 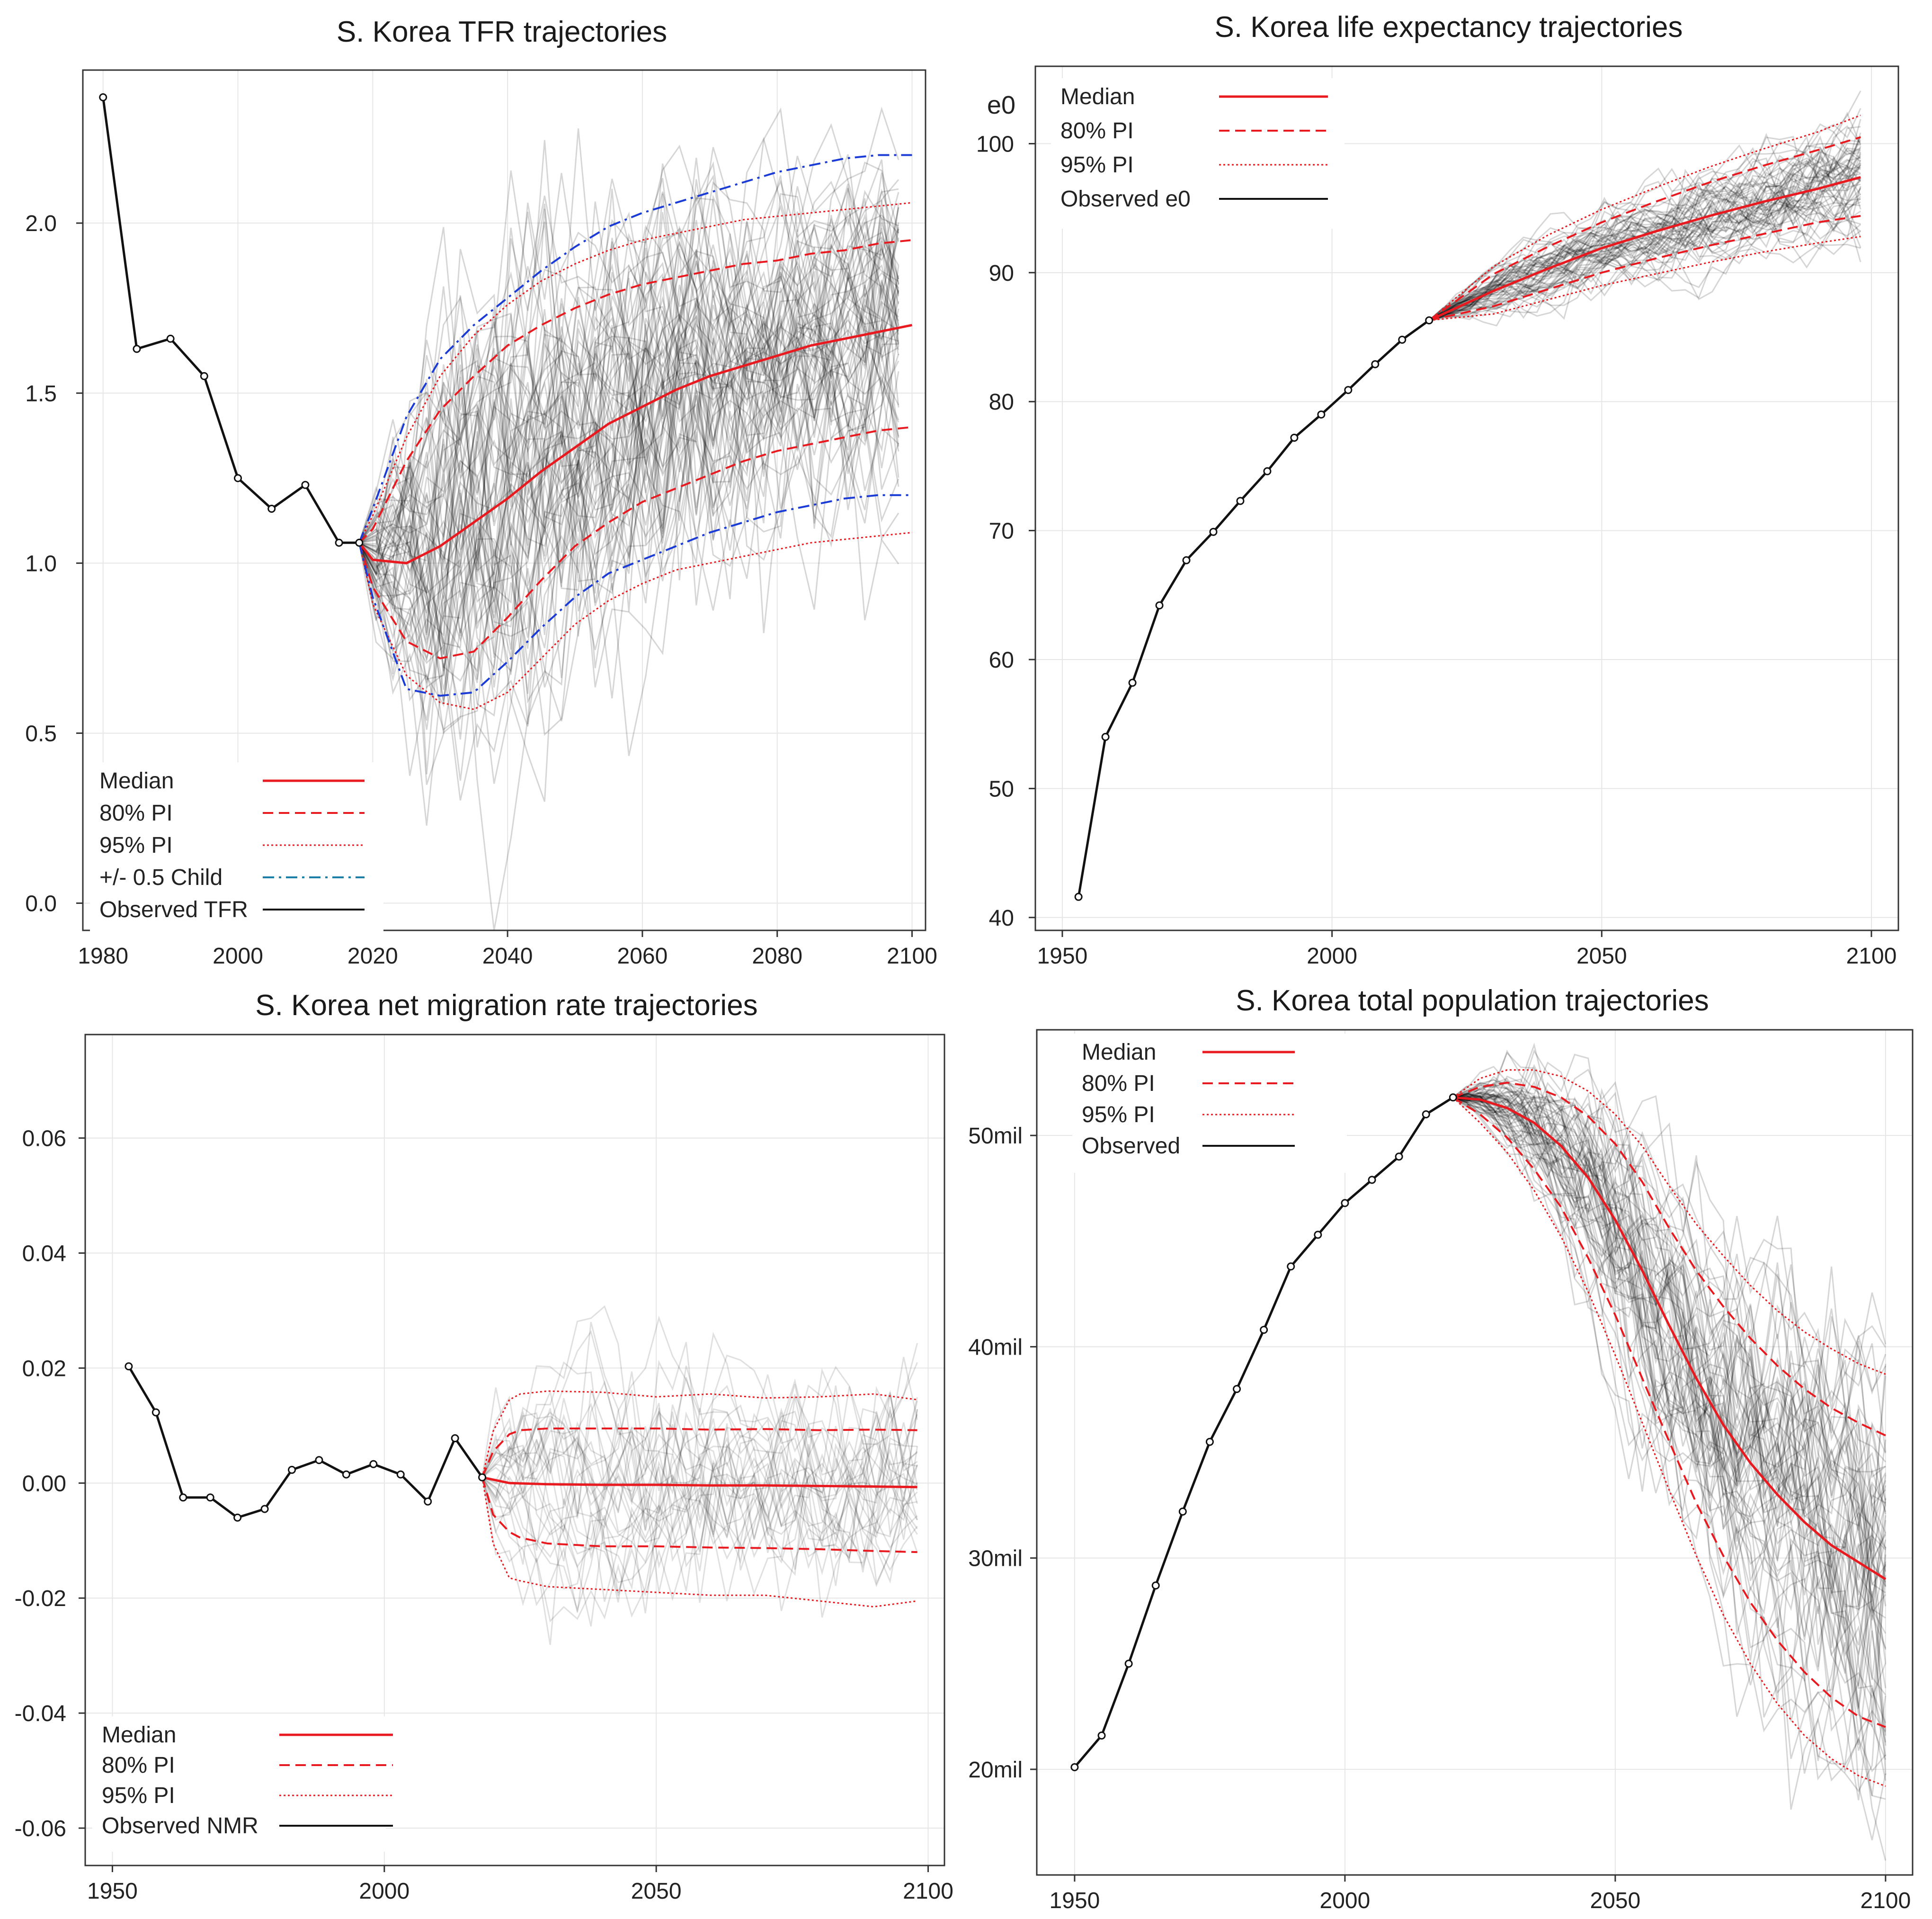 I want to click on y-tick-label: 90, so click(x=1001, y=273).